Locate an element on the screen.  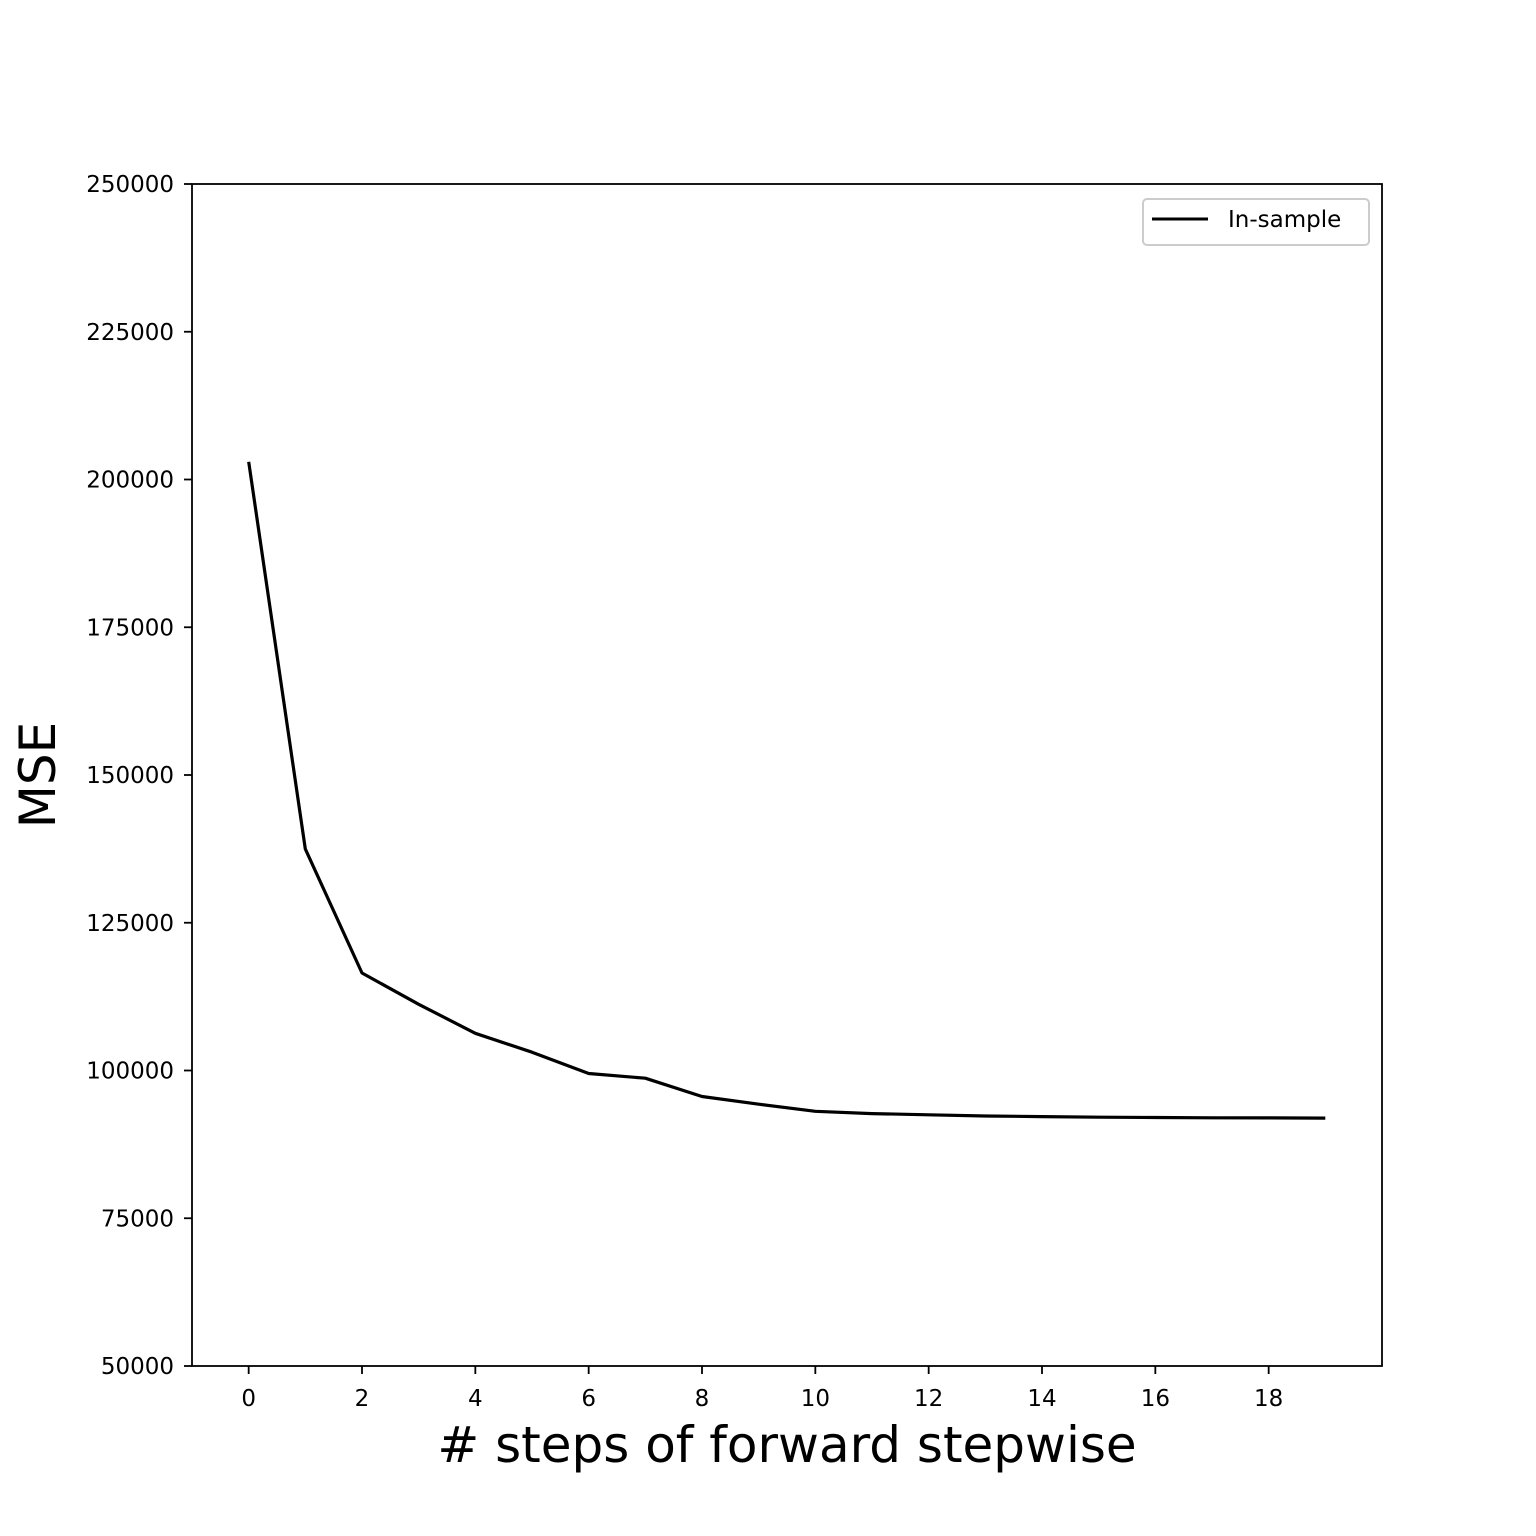
x-tick-label: 4 is located at coordinates (475, 1399).